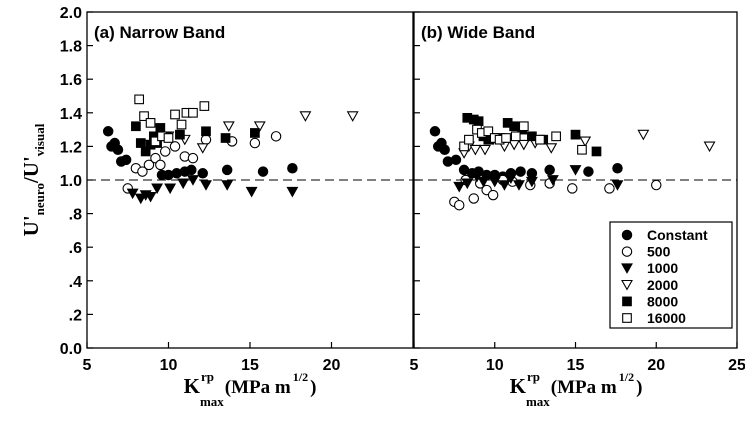 The height and width of the screenshot is (434, 745). Describe the element at coordinates (87, 365) in the screenshot. I see `x-tick-label: 5` at that location.